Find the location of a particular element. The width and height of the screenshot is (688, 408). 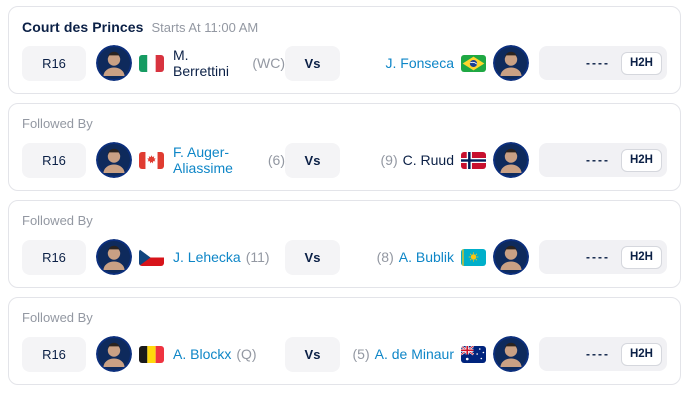

australia-flag-icon is located at coordinates (473, 354).